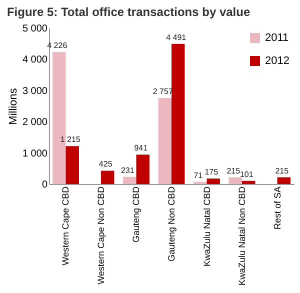 The image size is (300, 293). Describe the element at coordinates (57, 45) in the screenshot. I see `data-label: 4 226` at that location.